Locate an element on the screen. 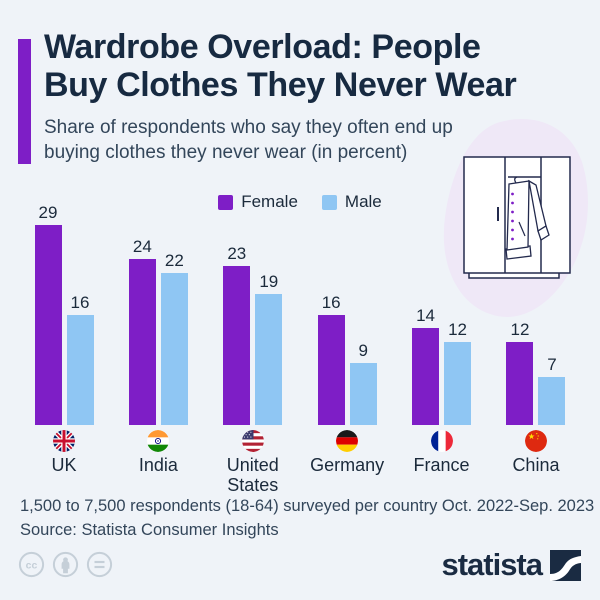  country-group-china: 12 7 China is located at coordinates (536, 349).